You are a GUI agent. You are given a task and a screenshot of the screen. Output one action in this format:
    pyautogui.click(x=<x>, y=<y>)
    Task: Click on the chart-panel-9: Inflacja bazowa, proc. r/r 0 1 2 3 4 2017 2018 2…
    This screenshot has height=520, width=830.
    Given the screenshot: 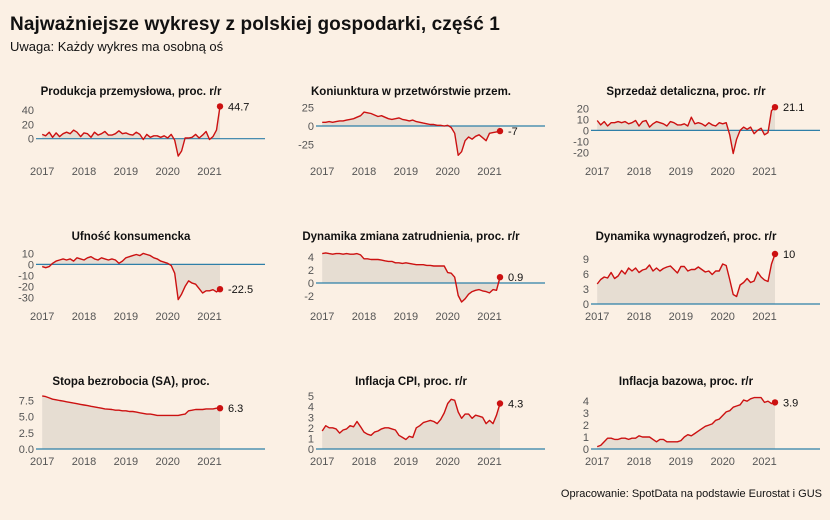 What is the action you would take?
    pyautogui.click(x=695, y=425)
    